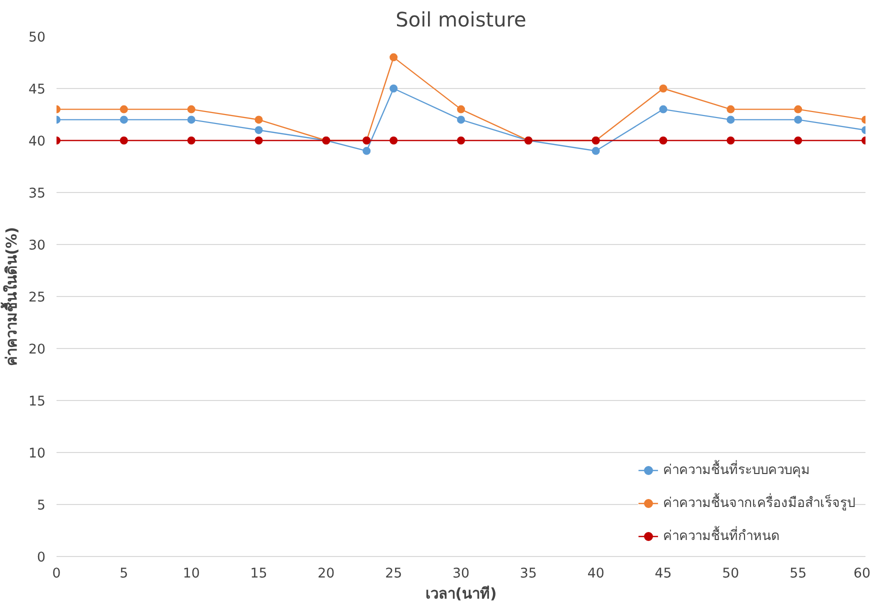 The height and width of the screenshot is (610, 875). Describe the element at coordinates (37, 298) in the screenshot. I see `y-tick-label: 25` at that location.